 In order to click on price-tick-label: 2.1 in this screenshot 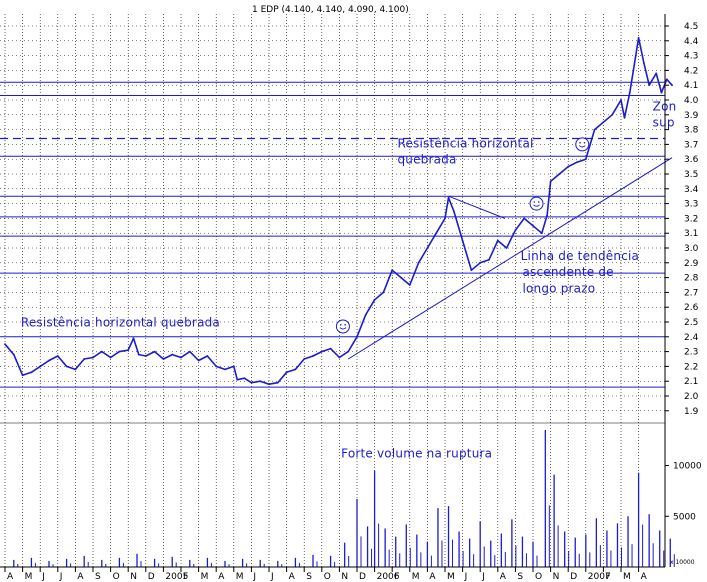, I will do `click(691, 382)`.